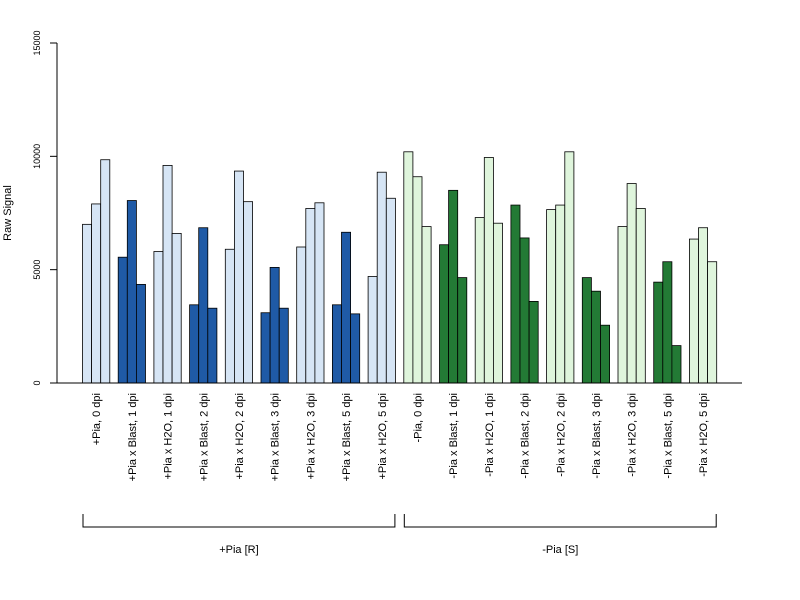 The height and width of the screenshot is (600, 800). Describe the element at coordinates (347, 437) in the screenshot. I see `x-tick-label: +Pia x Blast, 5 dpi` at that location.